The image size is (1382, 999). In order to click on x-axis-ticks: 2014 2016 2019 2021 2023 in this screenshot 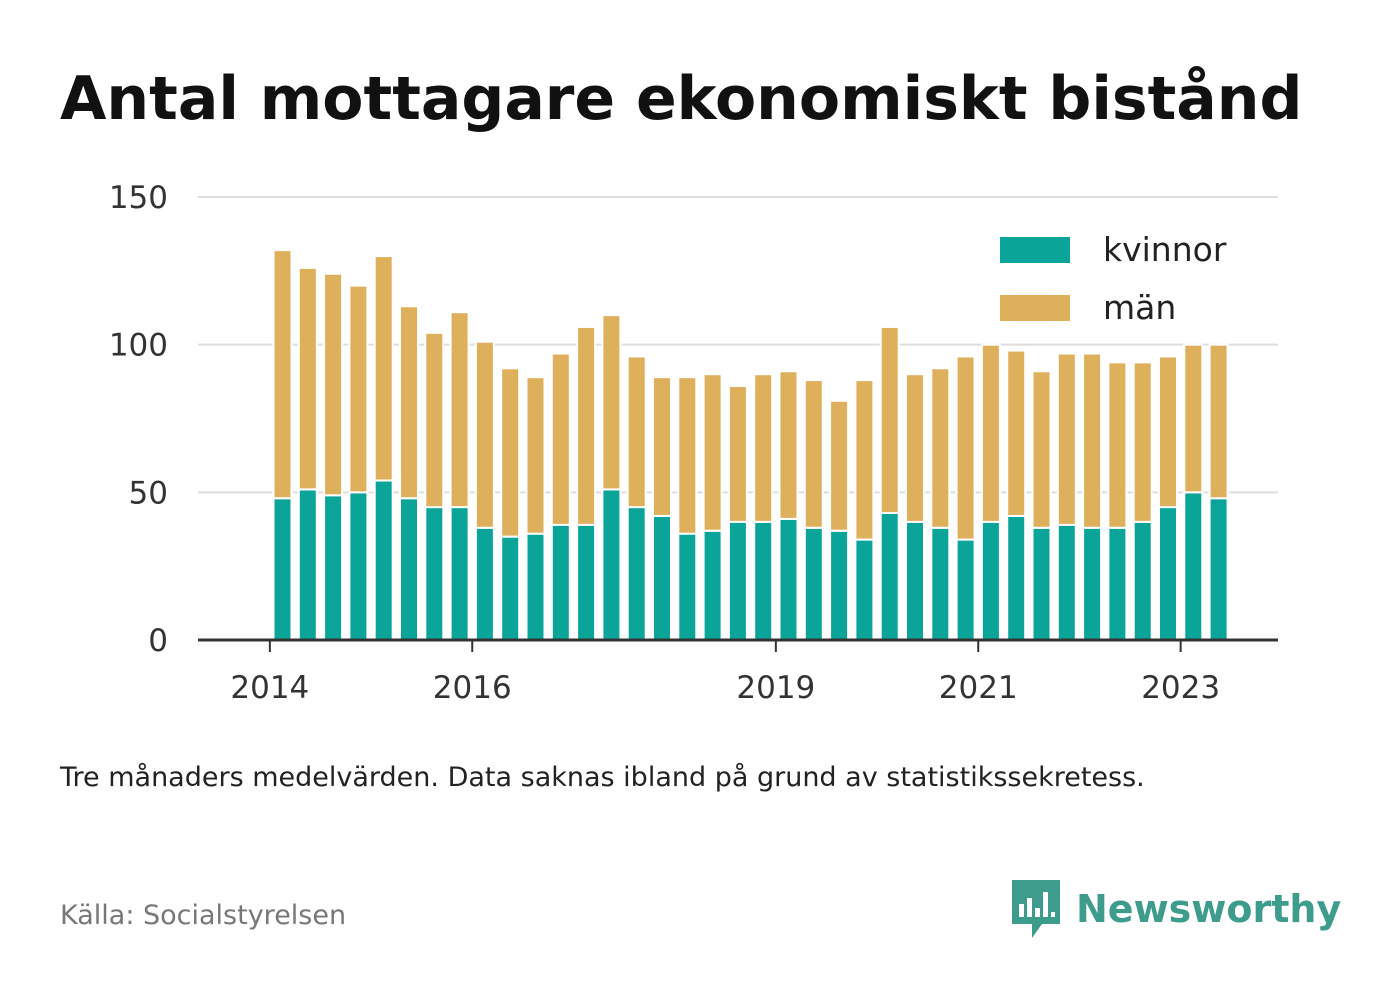, I will do `click(725, 673)`.